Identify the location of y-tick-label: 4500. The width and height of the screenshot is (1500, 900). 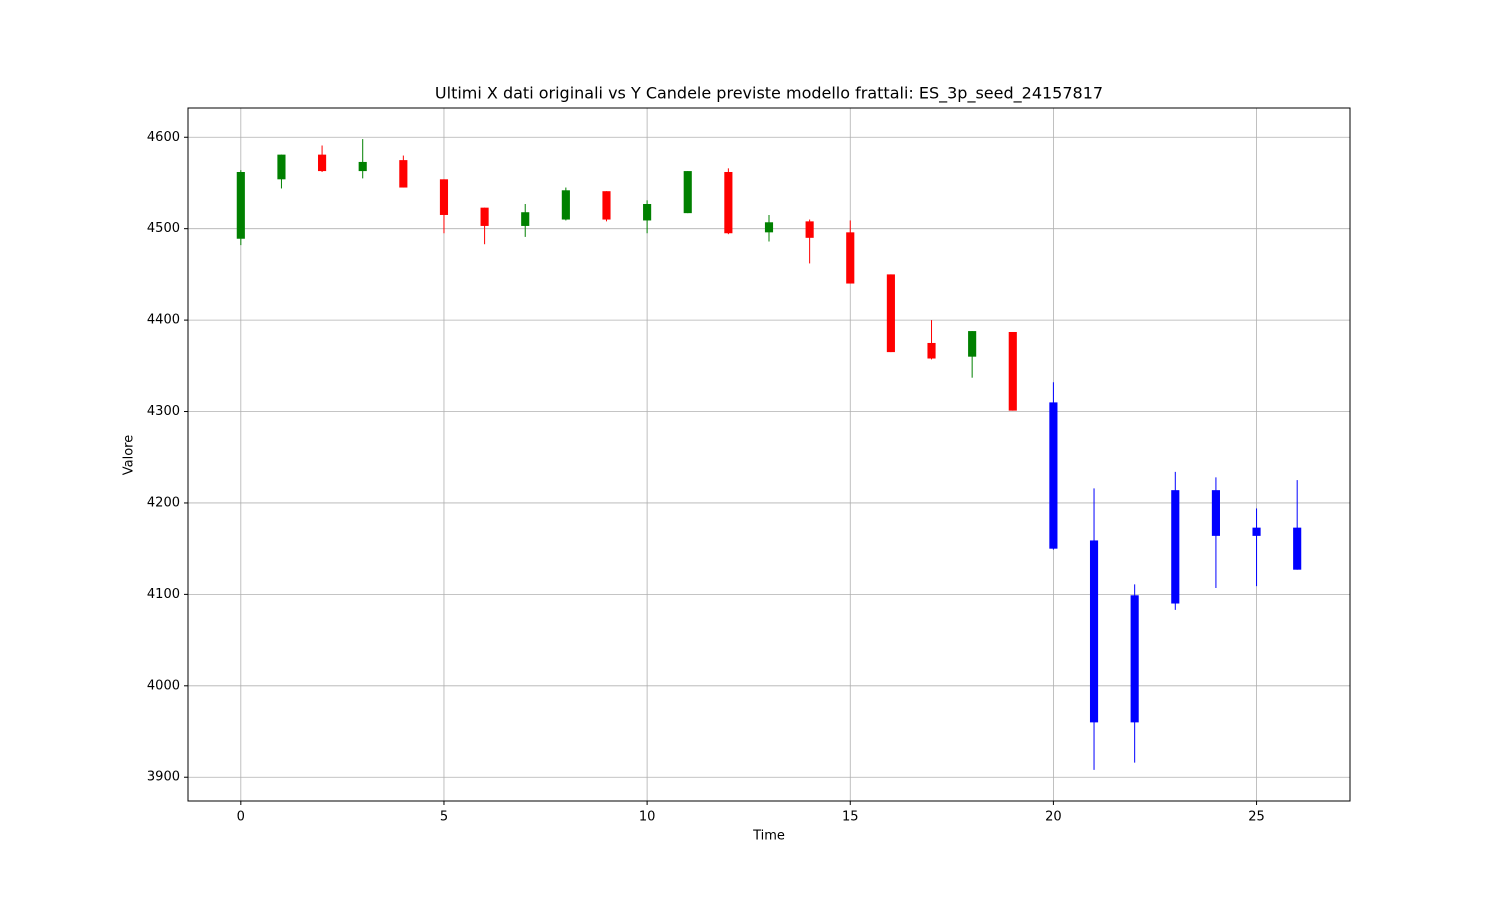
(163, 228).